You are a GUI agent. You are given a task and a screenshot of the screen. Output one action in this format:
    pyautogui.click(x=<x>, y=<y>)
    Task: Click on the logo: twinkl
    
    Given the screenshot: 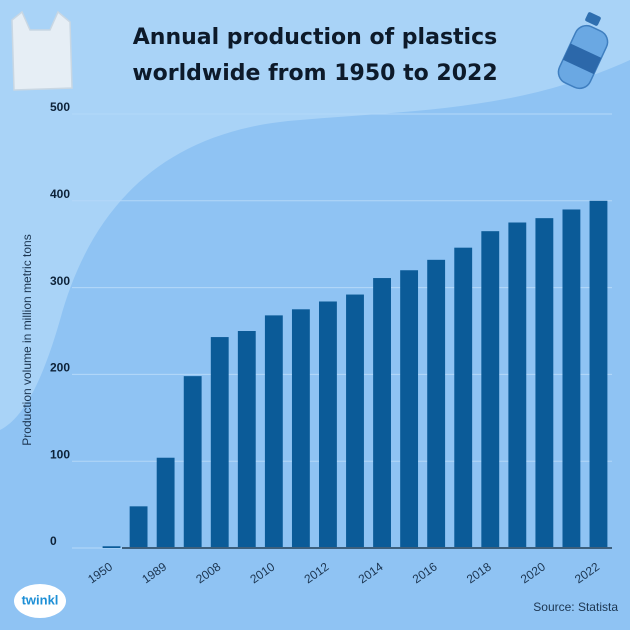 What is the action you would take?
    pyautogui.click(x=40, y=599)
    